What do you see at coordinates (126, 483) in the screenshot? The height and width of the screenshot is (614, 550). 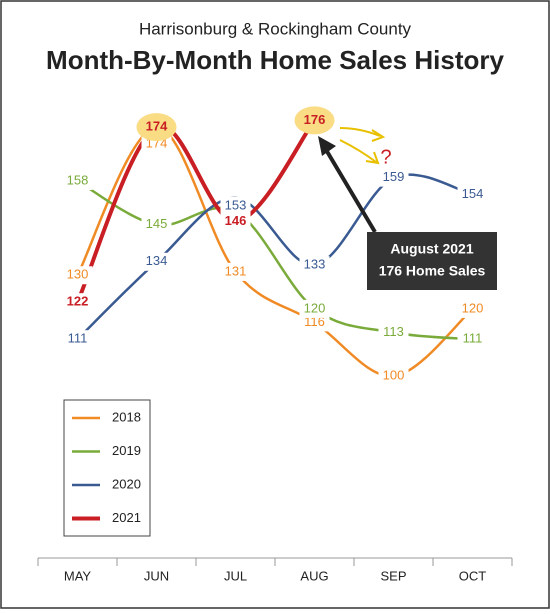 I see `legend-label: 2020` at bounding box center [126, 483].